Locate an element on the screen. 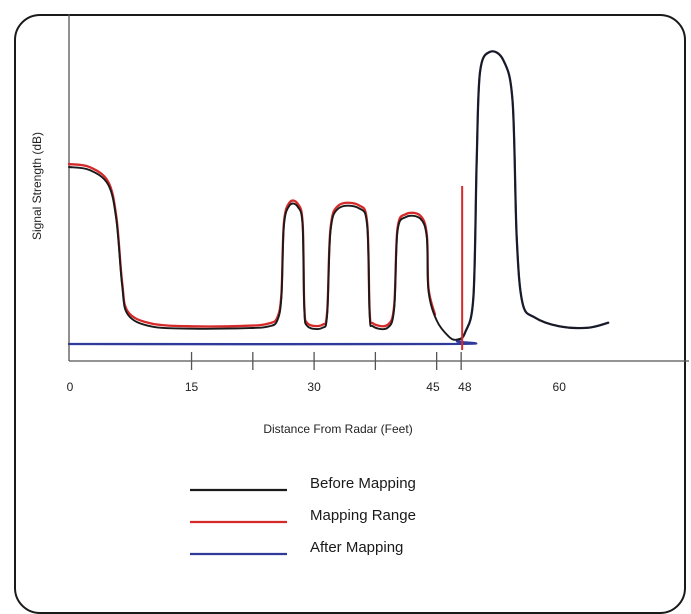 This screenshot has height=614, width=691. x-tick-label: 15 is located at coordinates (192, 387).